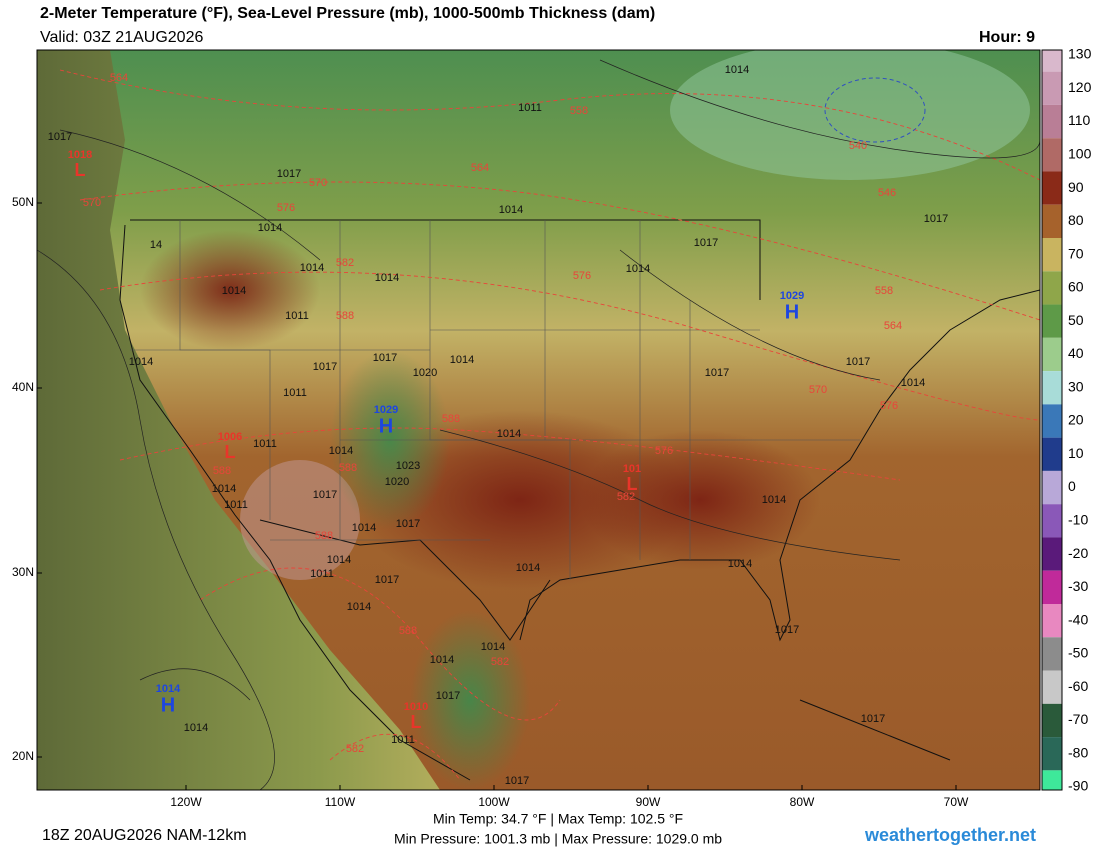 The height and width of the screenshot is (850, 1100). Describe the element at coordinates (1076, 386) in the screenshot. I see `colorbar-tick-label: 30` at that location.